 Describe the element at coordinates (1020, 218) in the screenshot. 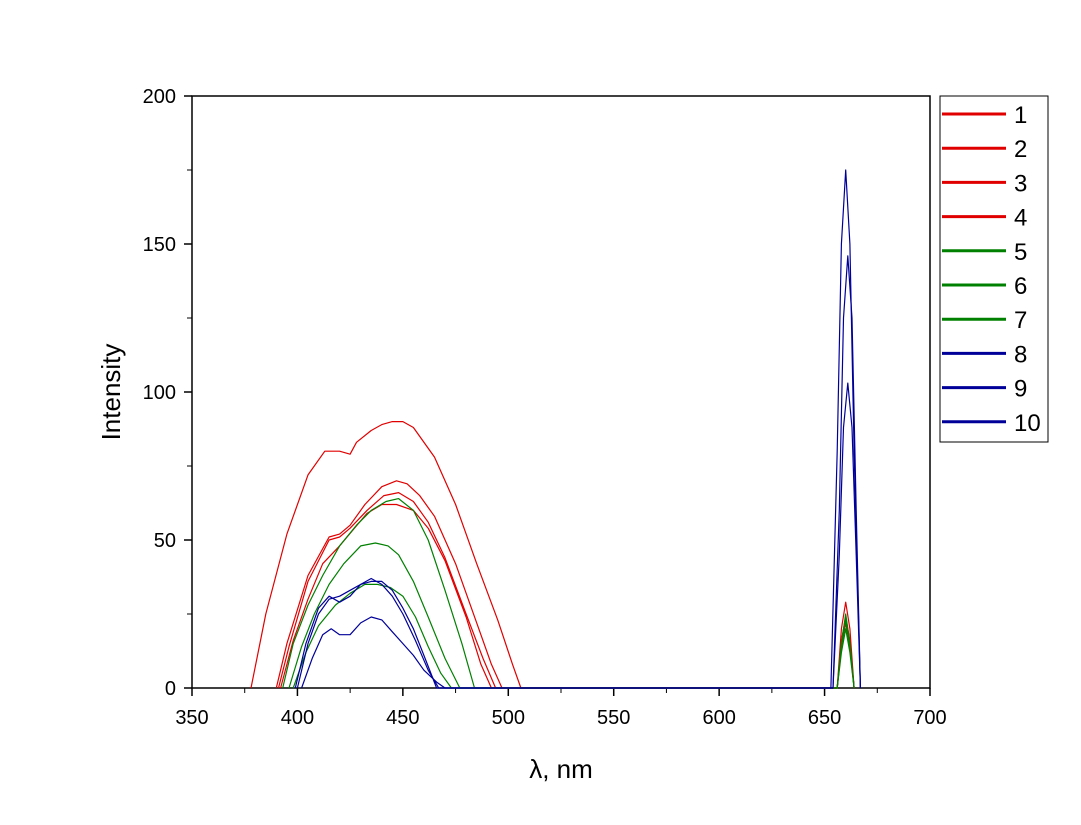

I see `legend-label-4: 4` at that location.